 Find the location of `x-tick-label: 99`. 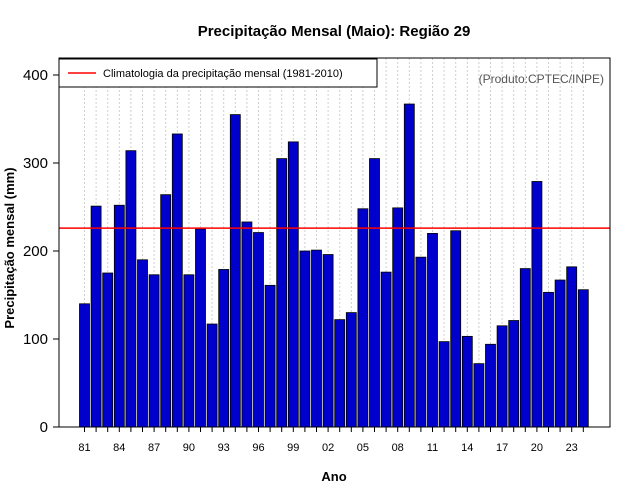

x-tick-label: 99 is located at coordinates (293, 448).